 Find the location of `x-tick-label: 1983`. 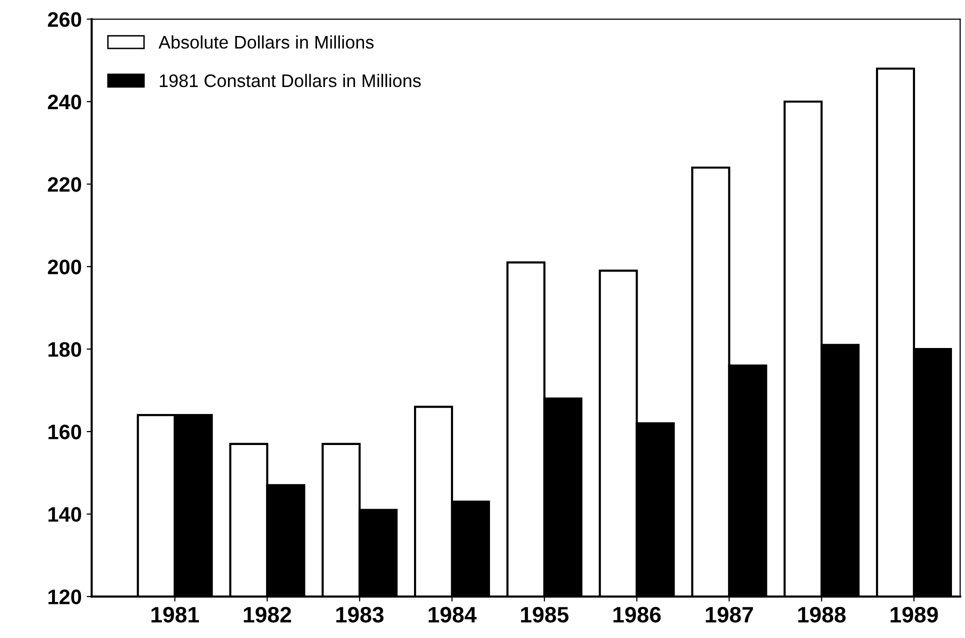

x-tick-label: 1983 is located at coordinates (360, 614).